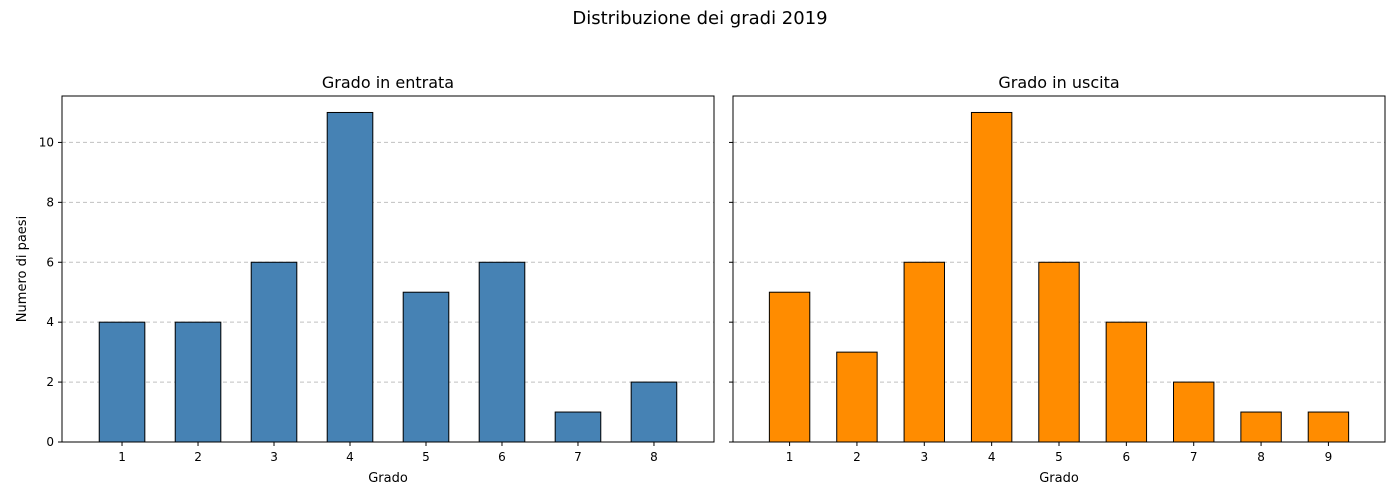  I want to click on y-tick-label: 4, so click(50, 322).